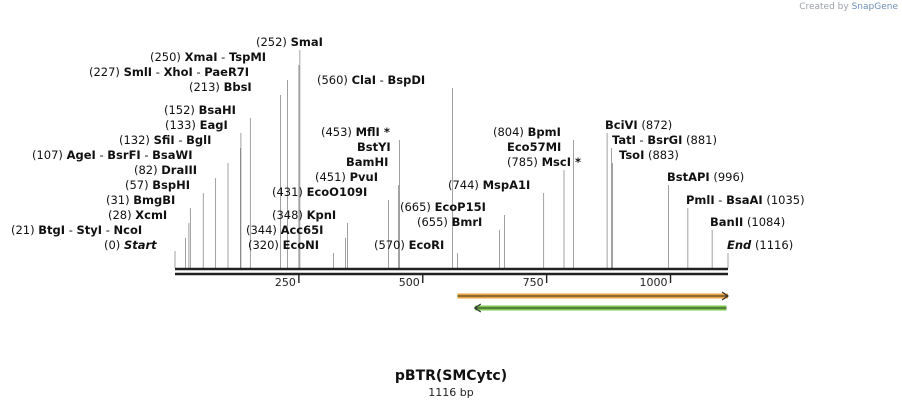 The height and width of the screenshot is (408, 902). What do you see at coordinates (649, 155) in the screenshot?
I see `enzyme-label-row: TsoI (883)` at bounding box center [649, 155].